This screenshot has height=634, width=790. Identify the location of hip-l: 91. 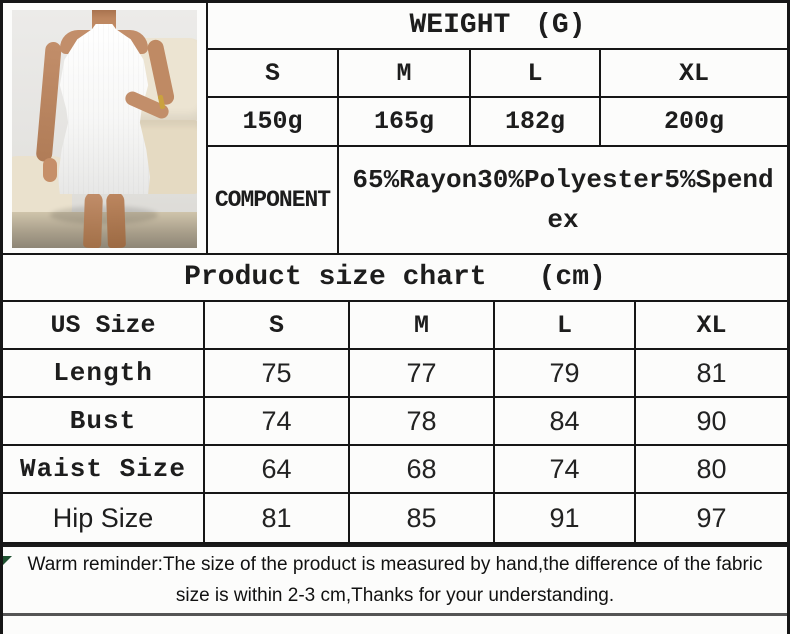
(565, 518).